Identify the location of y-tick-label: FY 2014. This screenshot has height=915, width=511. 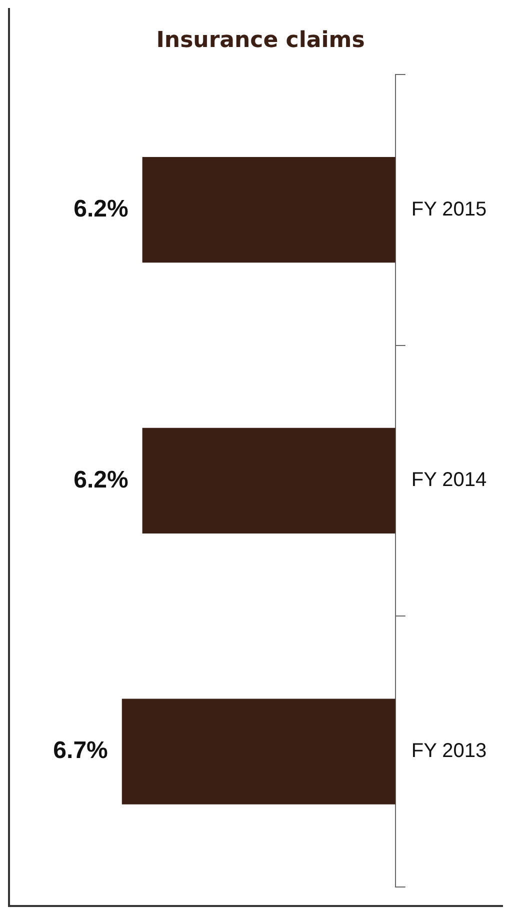
(449, 480).